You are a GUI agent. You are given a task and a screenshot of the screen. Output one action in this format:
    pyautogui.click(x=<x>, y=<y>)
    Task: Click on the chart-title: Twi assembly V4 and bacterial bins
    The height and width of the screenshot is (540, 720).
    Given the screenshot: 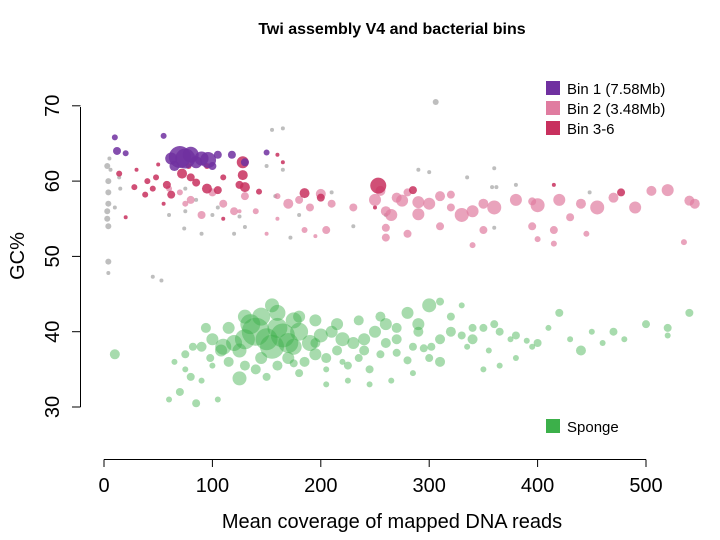 What is the action you would take?
    pyautogui.click(x=391, y=29)
    